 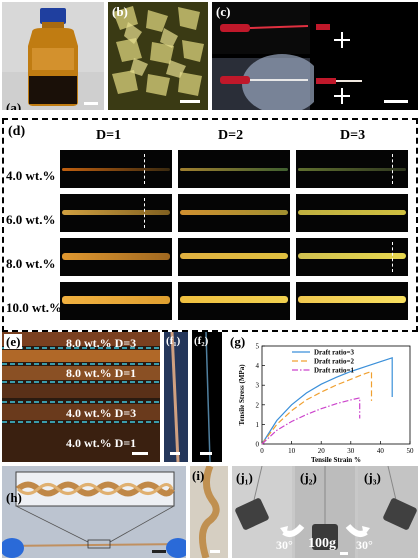 I want to click on legend-label-1: Draft ratio=3, so click(x=334, y=353).